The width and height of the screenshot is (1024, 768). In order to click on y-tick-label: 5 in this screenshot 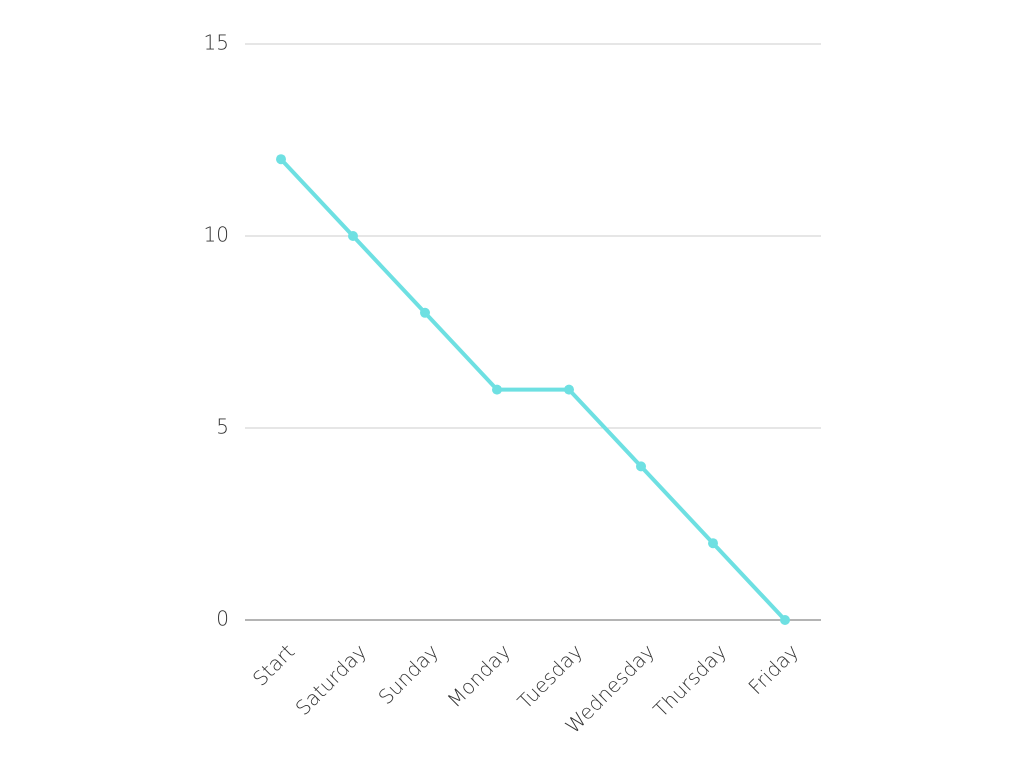, I will do `click(222, 427)`.